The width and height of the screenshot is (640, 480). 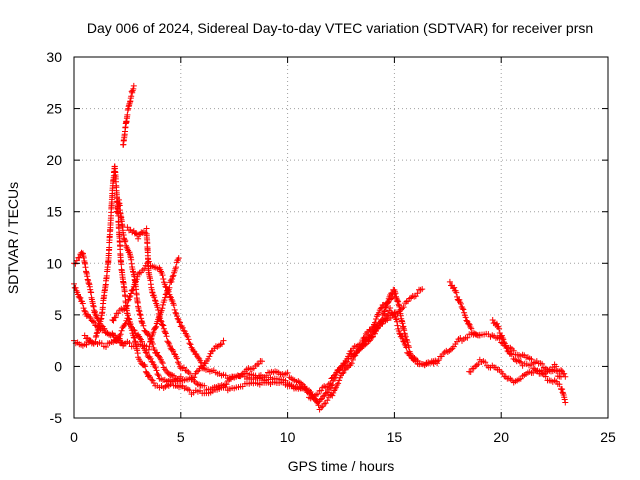 I want to click on y-axis-label: SDTVAR / TECUs, so click(x=13, y=238).